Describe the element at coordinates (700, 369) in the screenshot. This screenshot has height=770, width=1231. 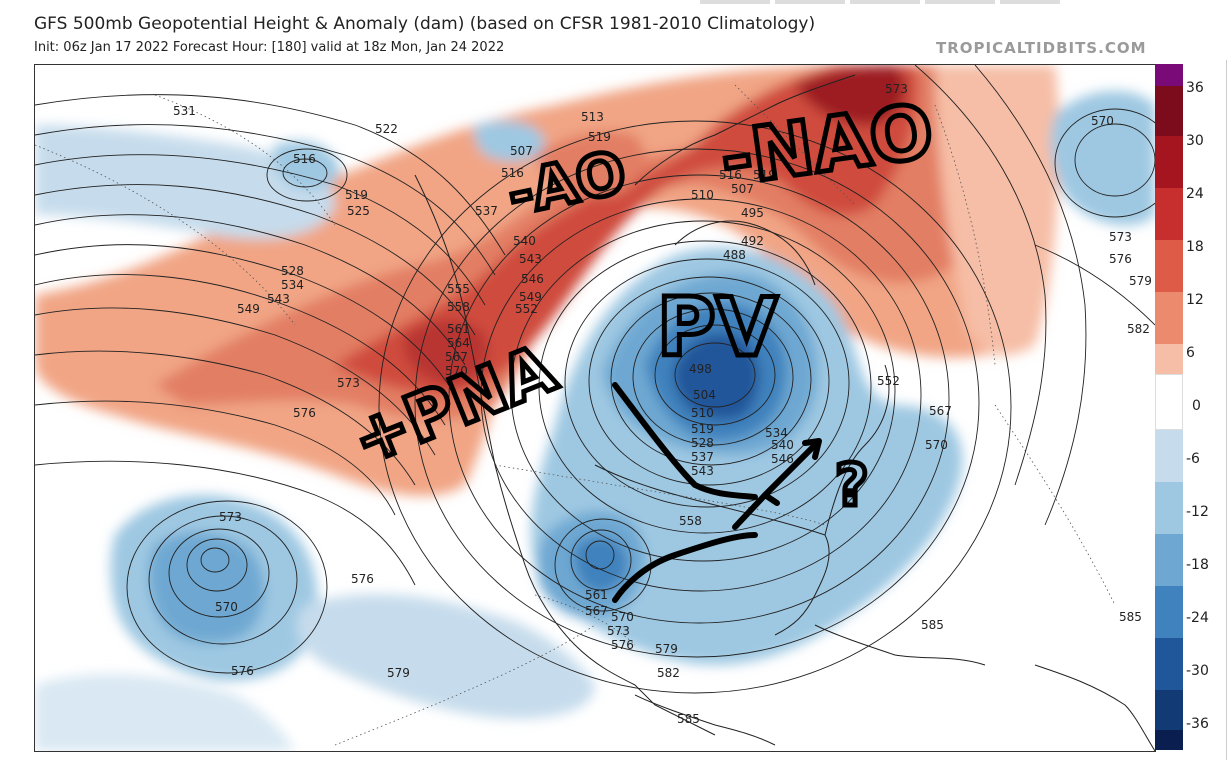
I see `contour-label: 498` at that location.